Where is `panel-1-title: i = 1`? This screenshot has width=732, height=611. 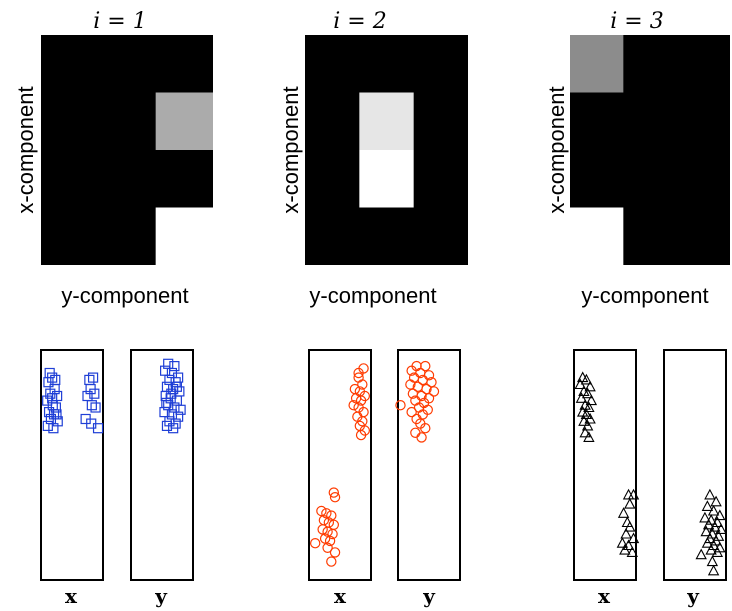
panel-1-title: i = 1 is located at coordinates (119, 21).